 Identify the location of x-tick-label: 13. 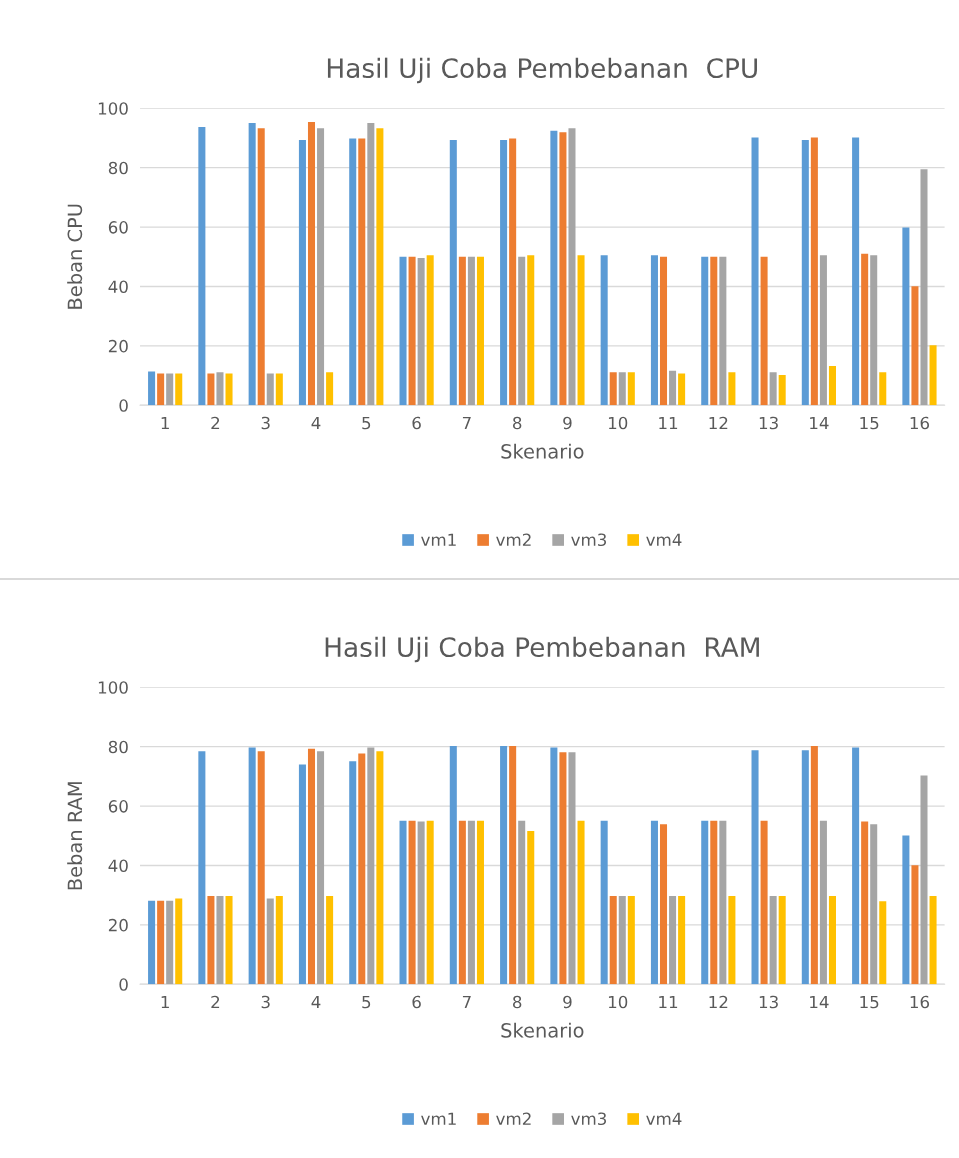
(768, 423).